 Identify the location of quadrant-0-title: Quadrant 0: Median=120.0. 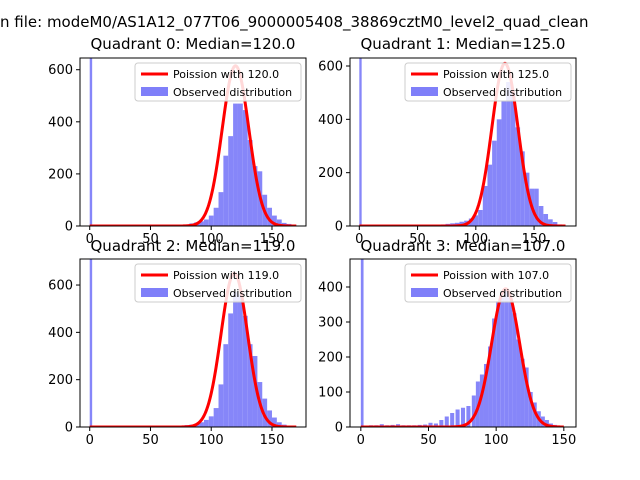
(193, 44).